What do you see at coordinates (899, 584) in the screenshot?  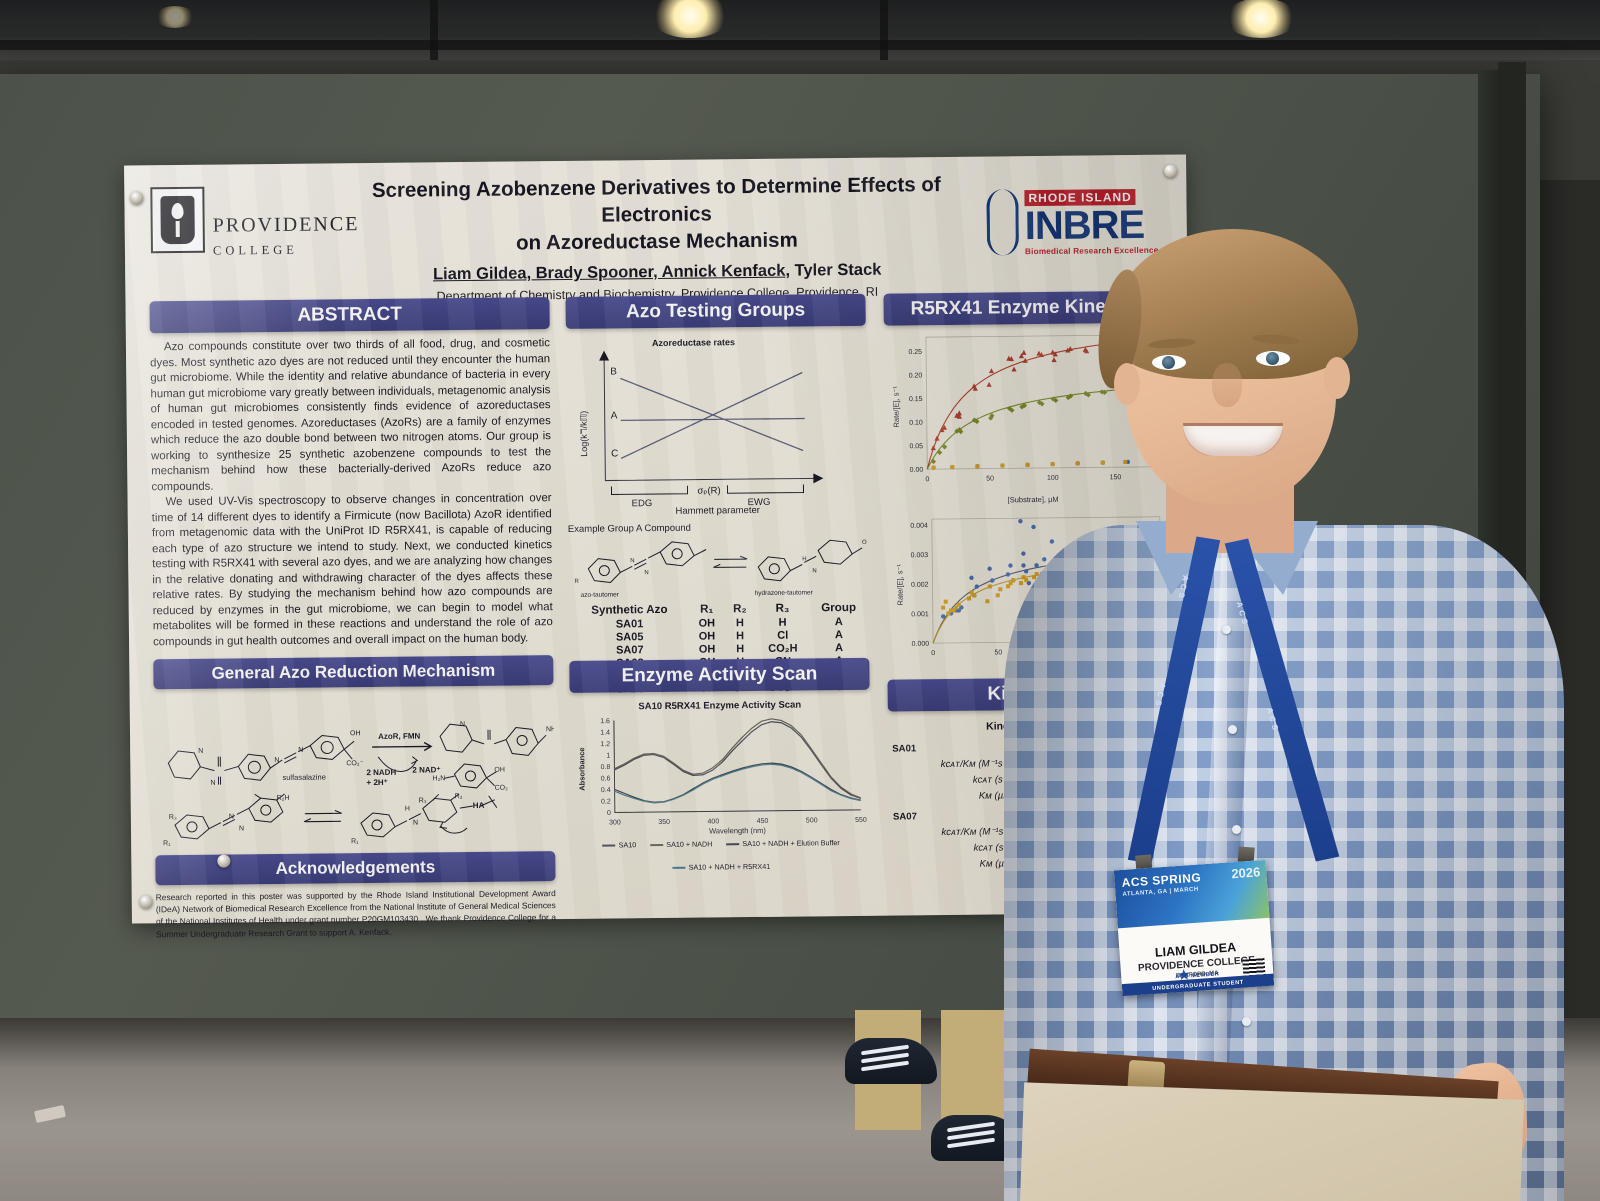 I see `svg-text: Rate/[E], s⁻¹` at bounding box center [899, 584].